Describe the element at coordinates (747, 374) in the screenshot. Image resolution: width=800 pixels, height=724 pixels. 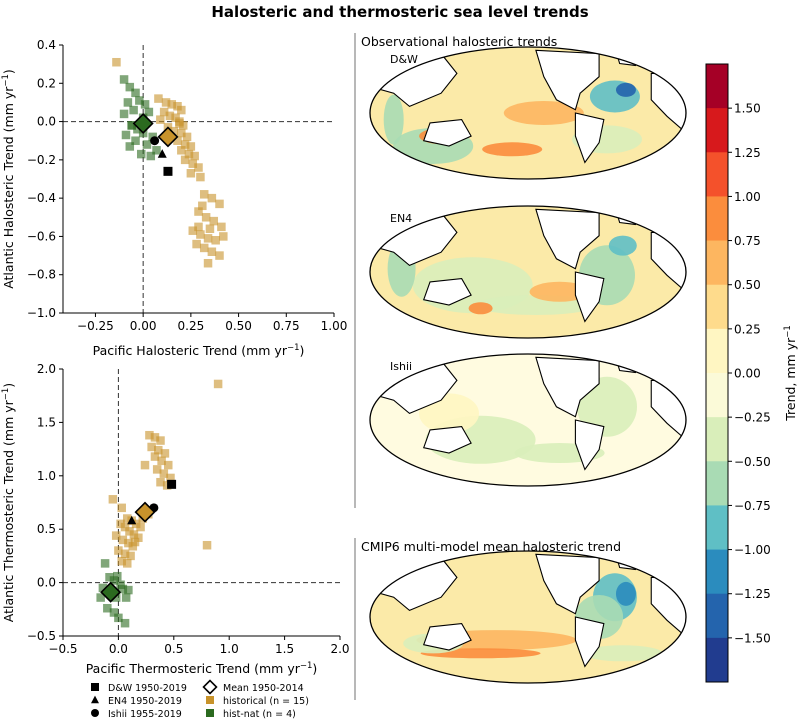
I see `colorbar-tick-label: 0.00` at that location.